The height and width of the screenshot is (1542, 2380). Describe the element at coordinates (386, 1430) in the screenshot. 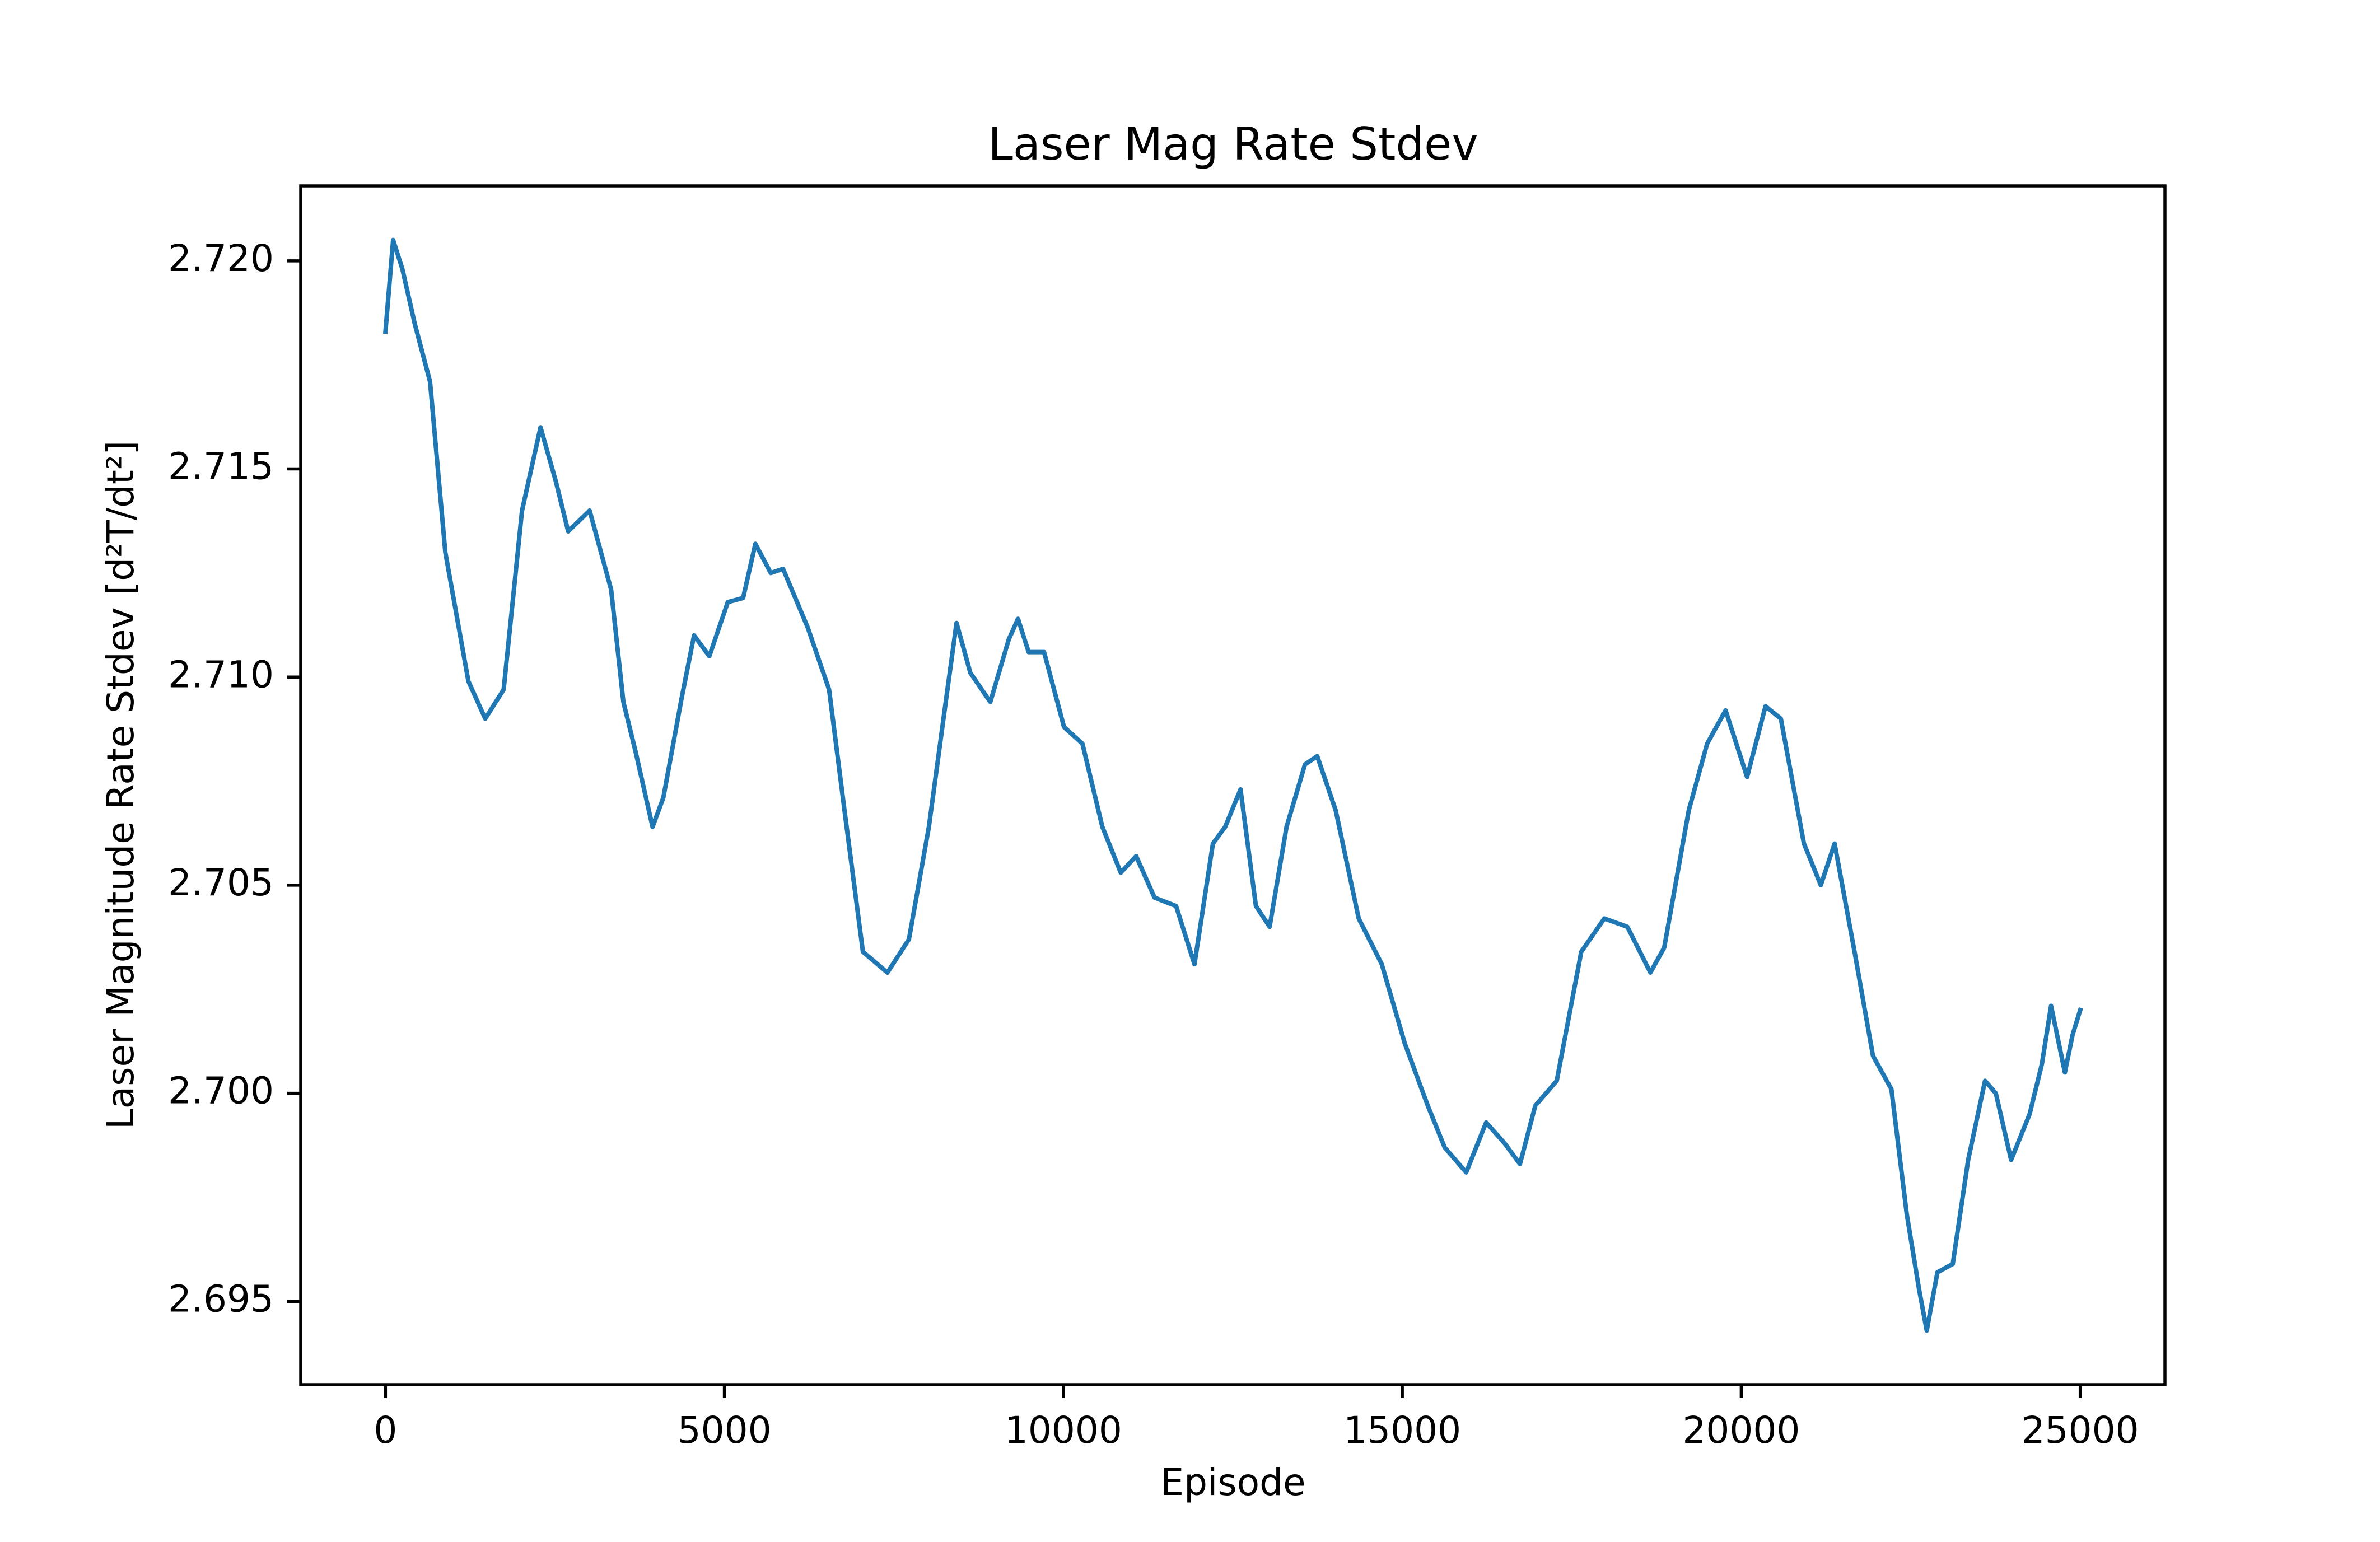

I see `x-tick-label: 0` at that location.